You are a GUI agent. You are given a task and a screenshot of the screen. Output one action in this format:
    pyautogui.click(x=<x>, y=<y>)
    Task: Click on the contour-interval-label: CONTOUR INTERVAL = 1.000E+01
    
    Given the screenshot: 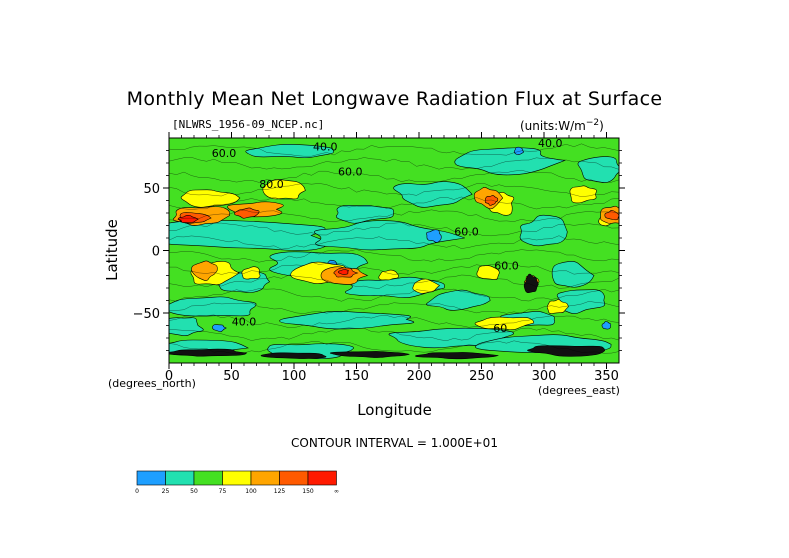 What is the action you would take?
    pyautogui.click(x=394, y=443)
    